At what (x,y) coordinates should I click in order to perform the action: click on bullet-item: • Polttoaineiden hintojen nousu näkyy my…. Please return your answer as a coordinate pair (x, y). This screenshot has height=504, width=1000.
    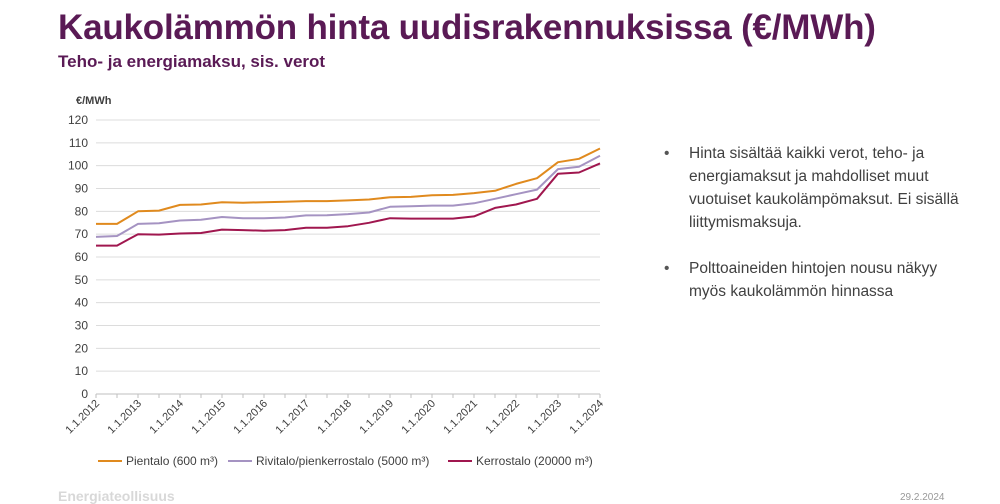
    Looking at the image, I should click on (814, 280).